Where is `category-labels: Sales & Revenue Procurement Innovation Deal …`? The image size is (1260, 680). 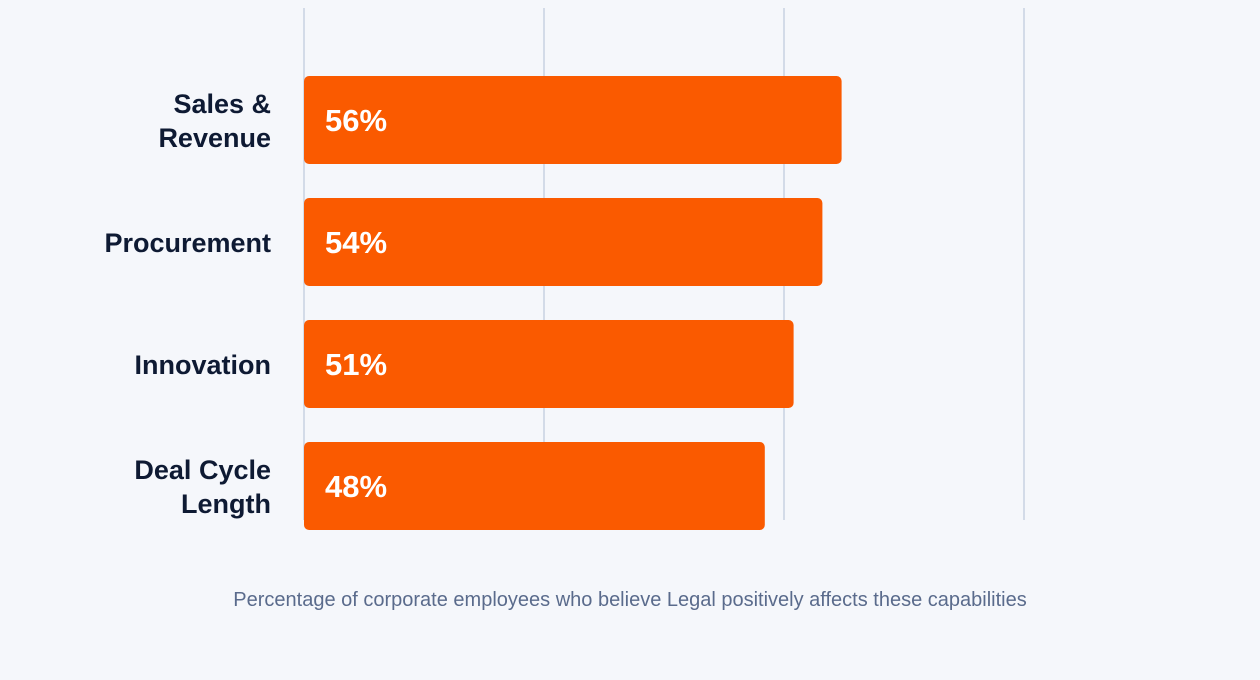 category-labels: Sales & Revenue Procurement Innovation Deal … is located at coordinates (187, 304).